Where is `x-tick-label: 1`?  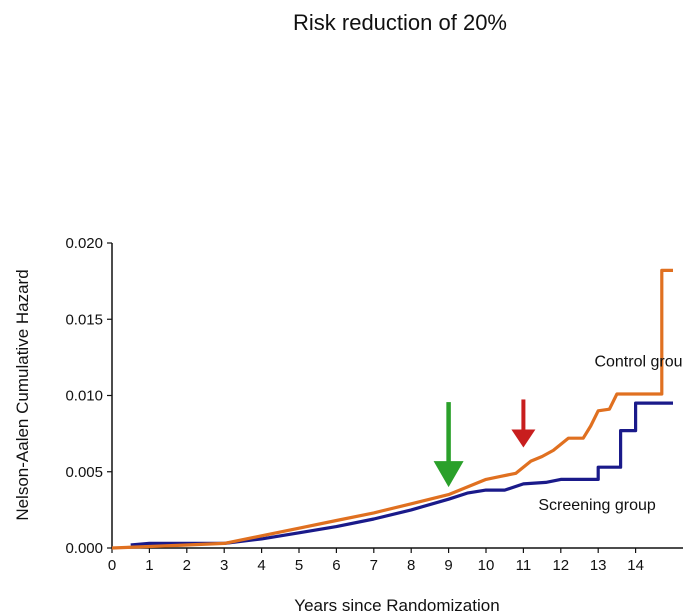
x-tick-label: 1 is located at coordinates (149, 565).